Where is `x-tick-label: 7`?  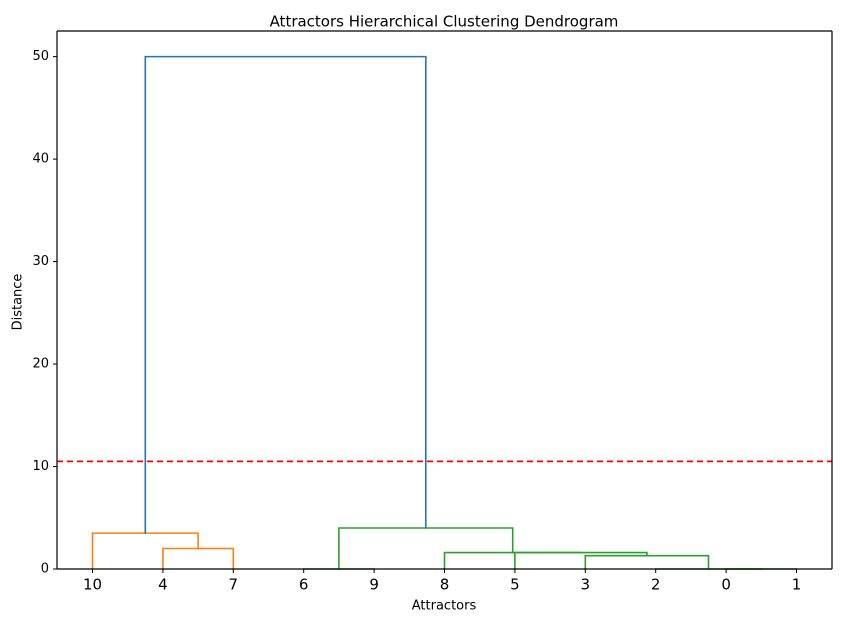
x-tick-label: 7 is located at coordinates (234, 585).